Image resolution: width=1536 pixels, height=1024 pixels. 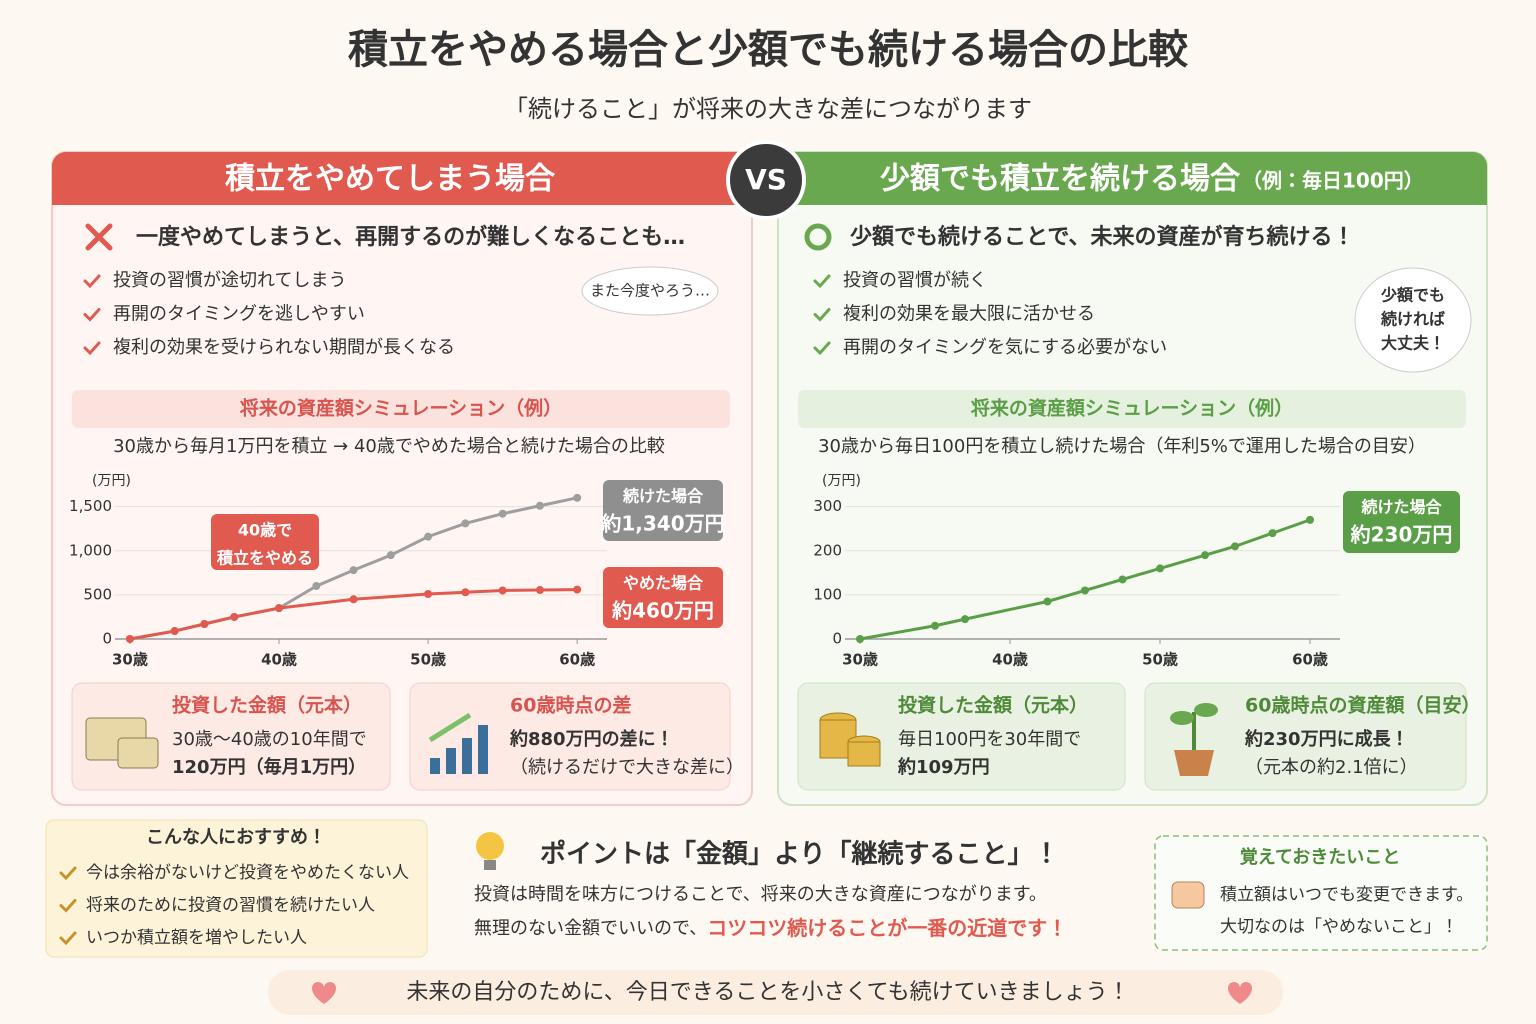 I want to click on callout-text: やめた場合, so click(x=663, y=583).